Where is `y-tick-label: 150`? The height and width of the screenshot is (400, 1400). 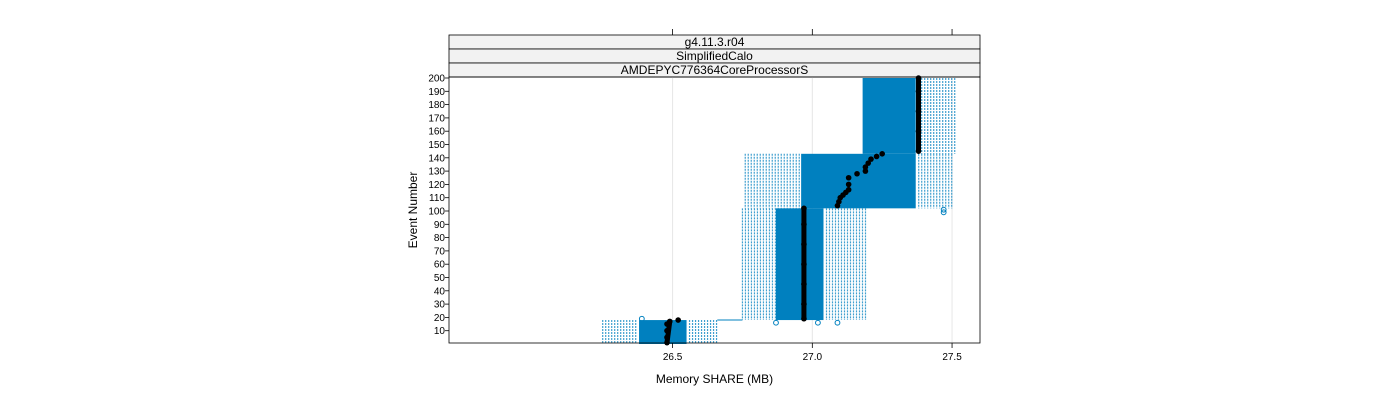 y-tick-label: 150 is located at coordinates (436, 145).